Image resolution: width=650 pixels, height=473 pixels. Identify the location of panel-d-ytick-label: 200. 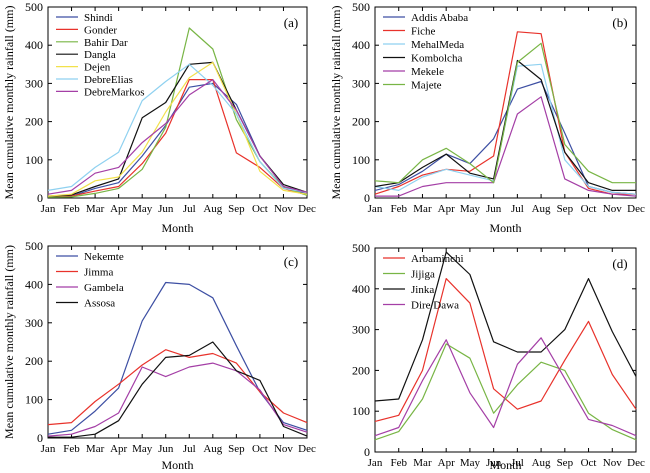
(361, 370).